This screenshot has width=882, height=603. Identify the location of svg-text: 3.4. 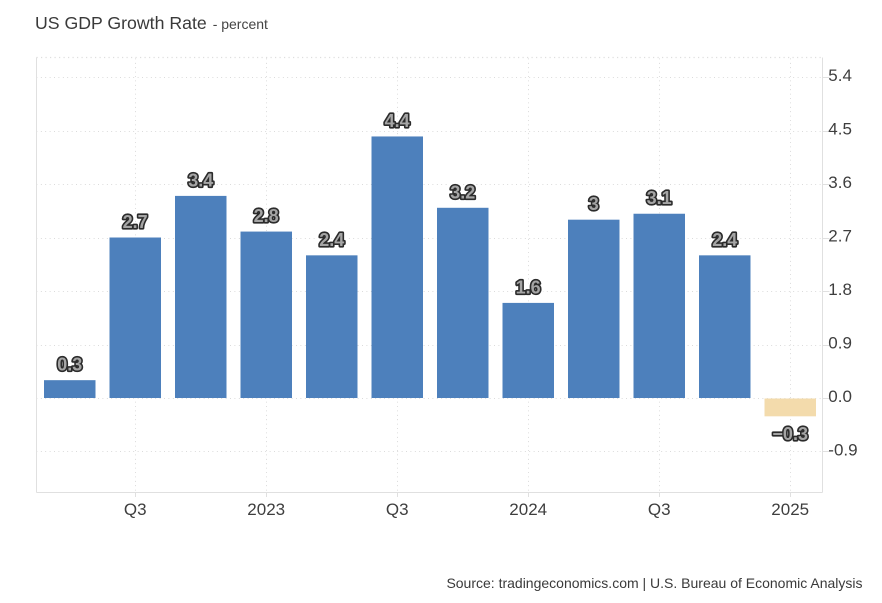
(200, 180).